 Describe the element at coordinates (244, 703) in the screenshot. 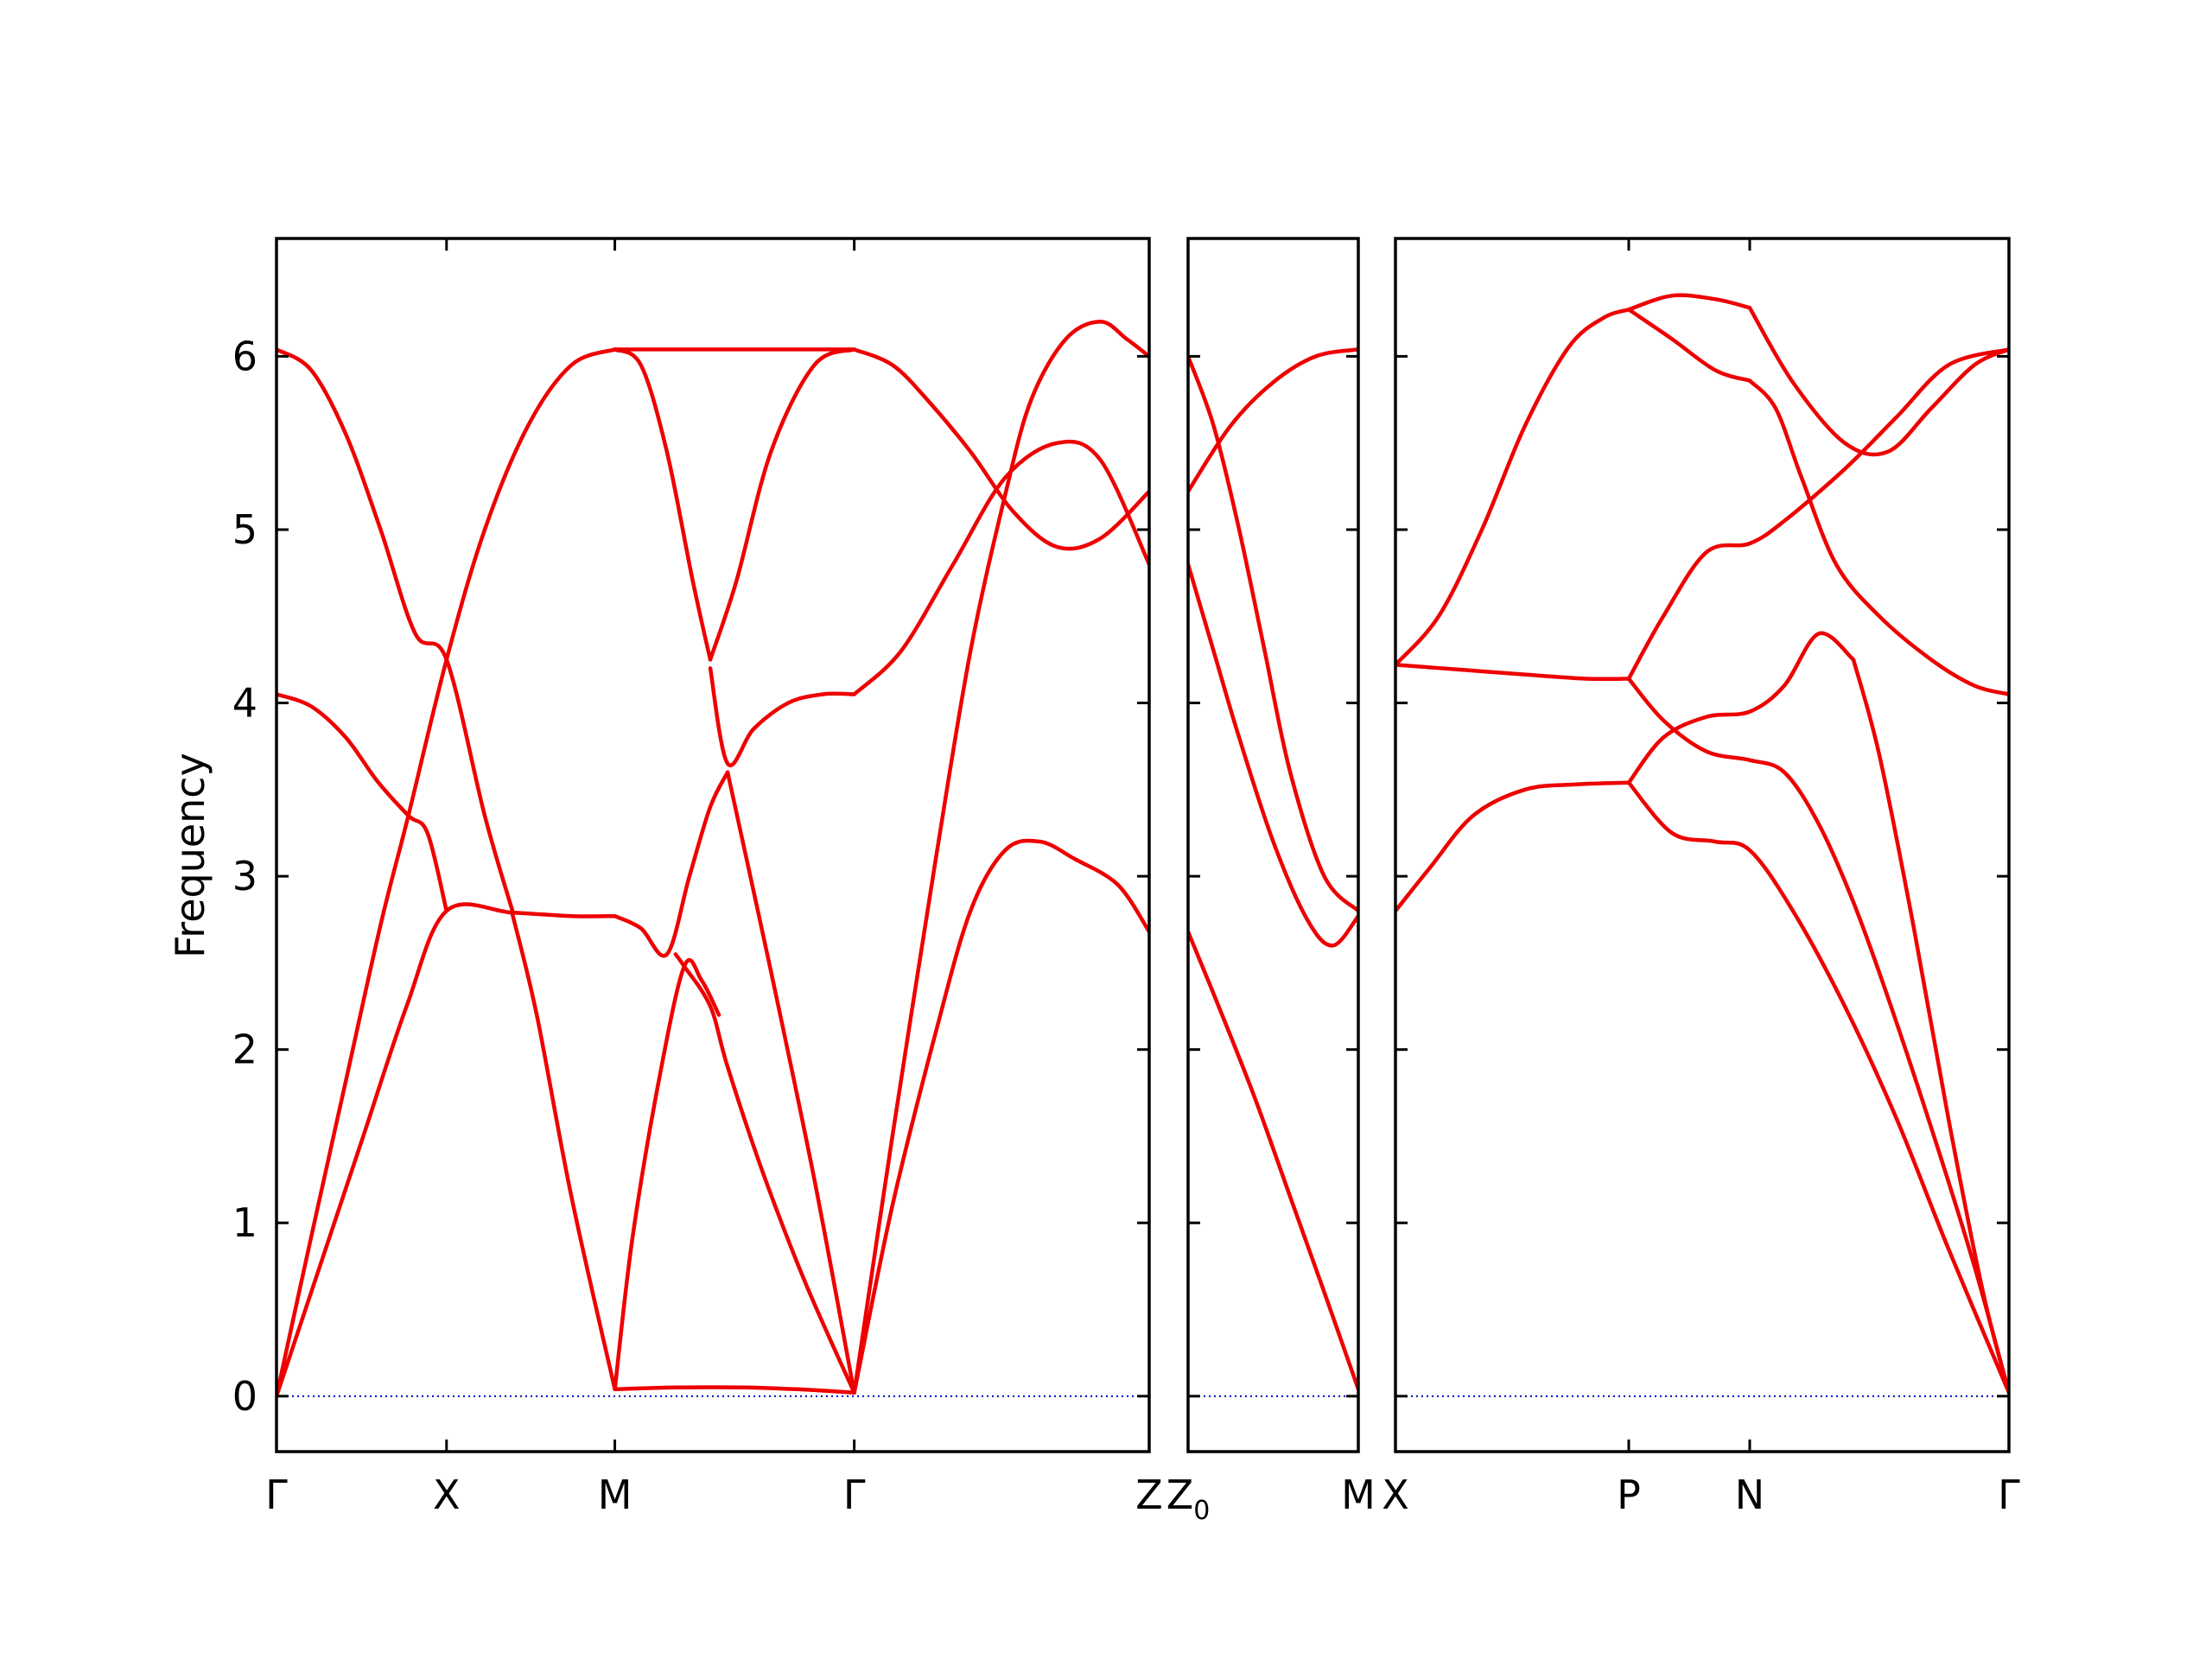

I see `y-tick-label: 4` at that location.